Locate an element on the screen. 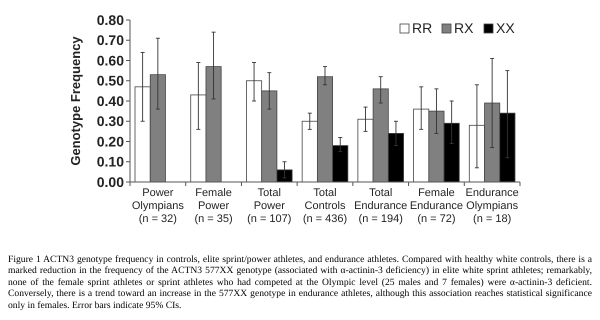 This screenshot has width=600, height=320. y-tick-label: 0.80 is located at coordinates (110, 20).